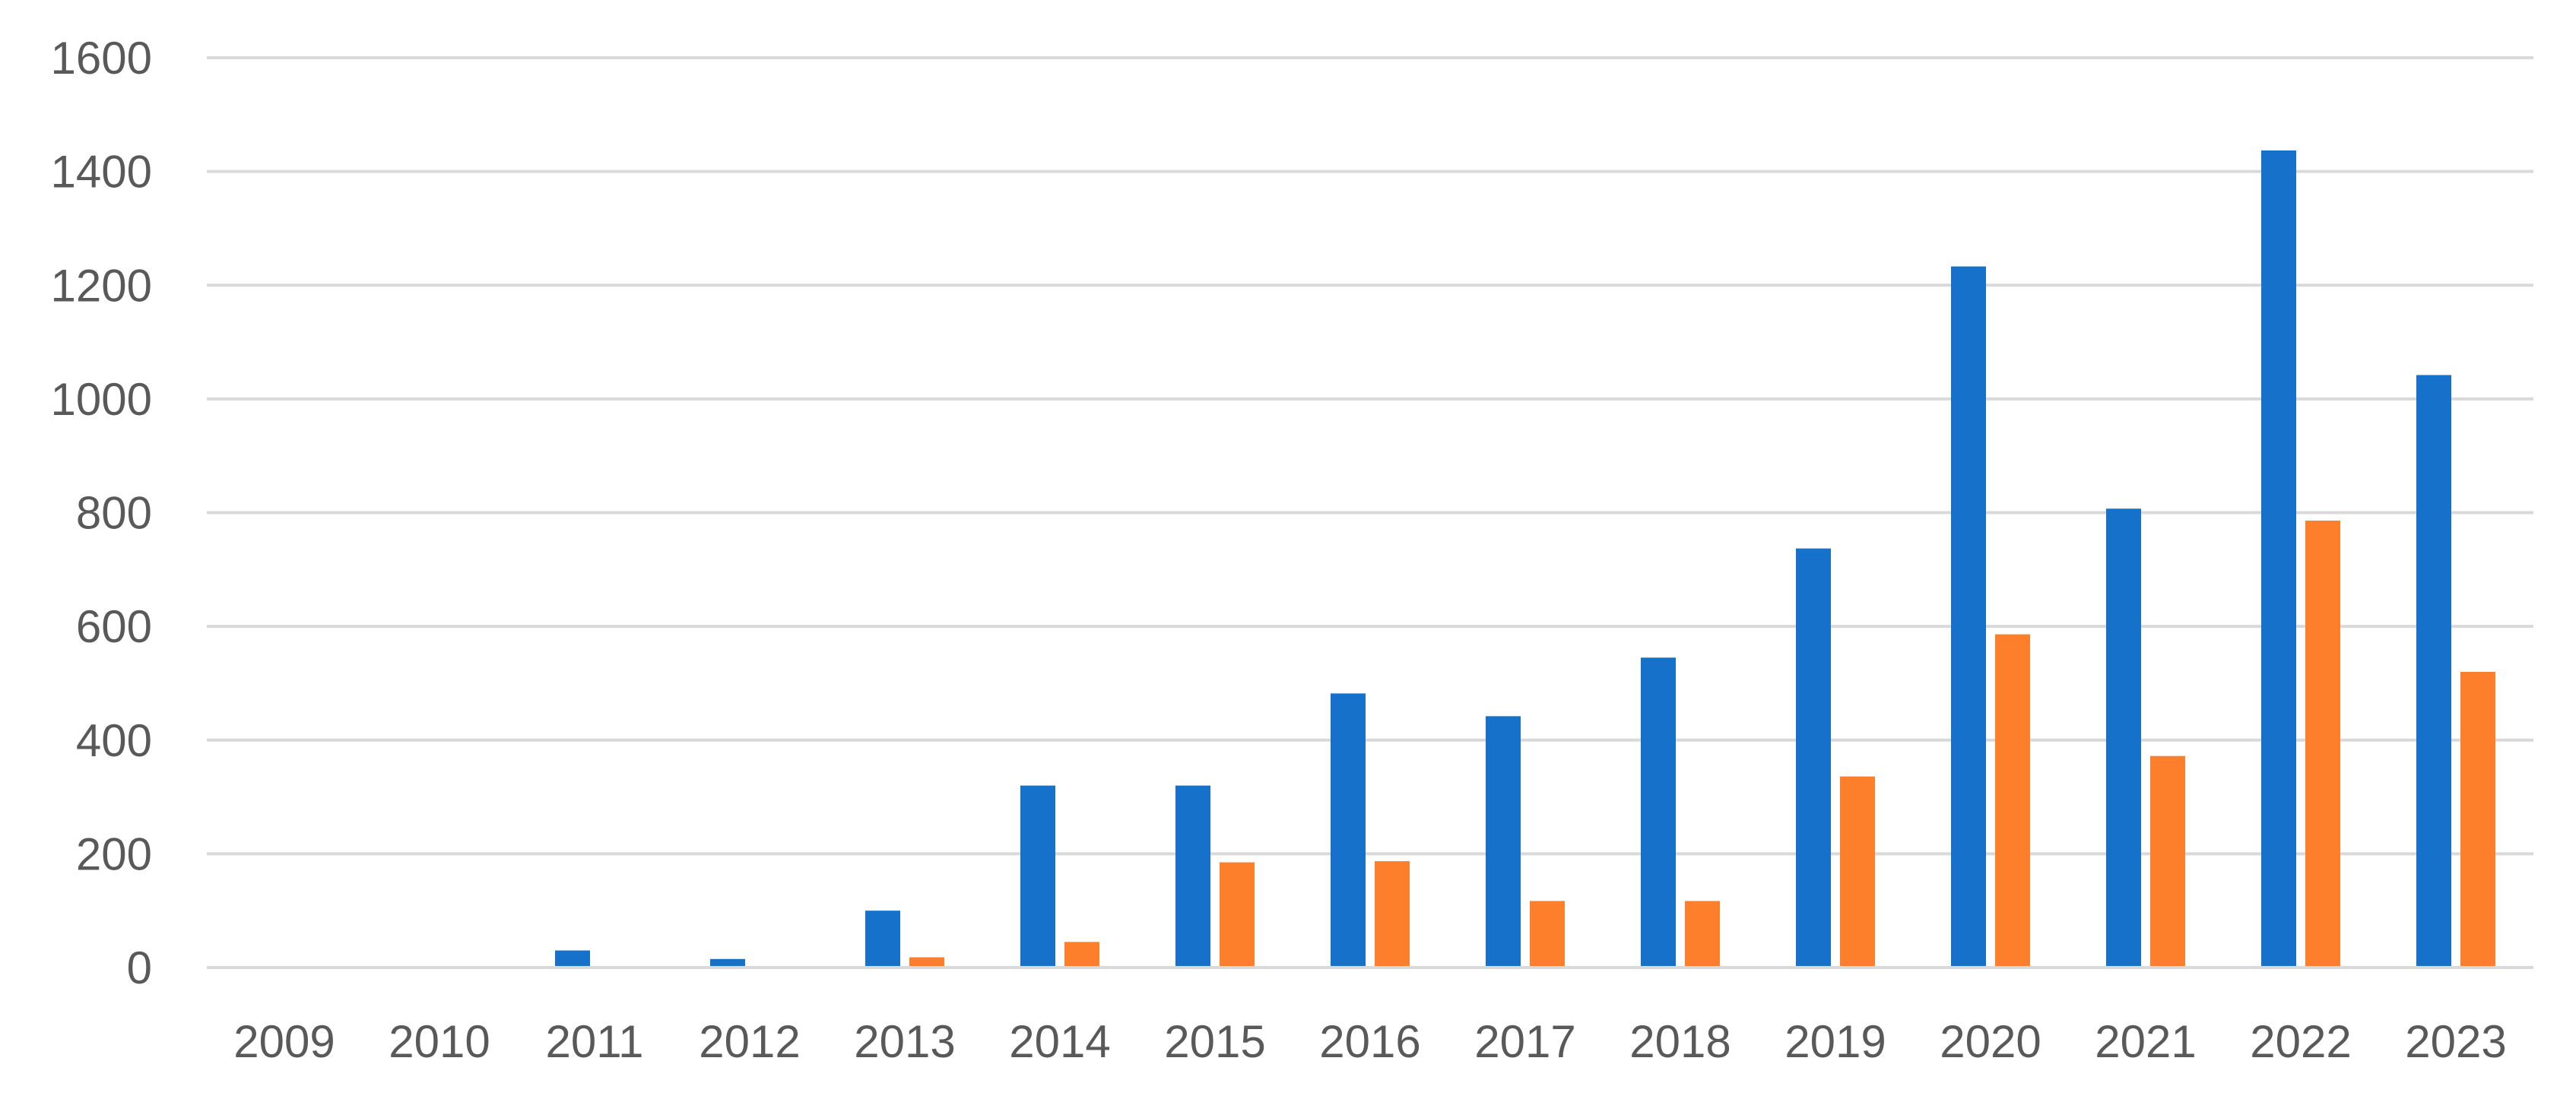 The height and width of the screenshot is (1099, 2576). I want to click on y-axis-tick-labels: 0 200 400 600 800 1000 1200 1400 1600, so click(102, 513).